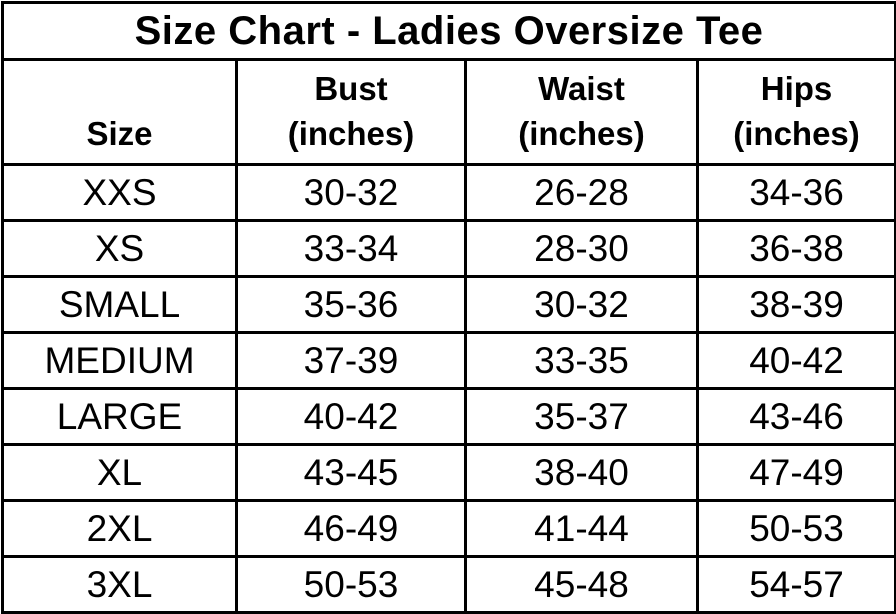 The height and width of the screenshot is (614, 896). I want to click on table-row-2xl: 2XL 46-49 41-44 50-53, so click(448, 528).